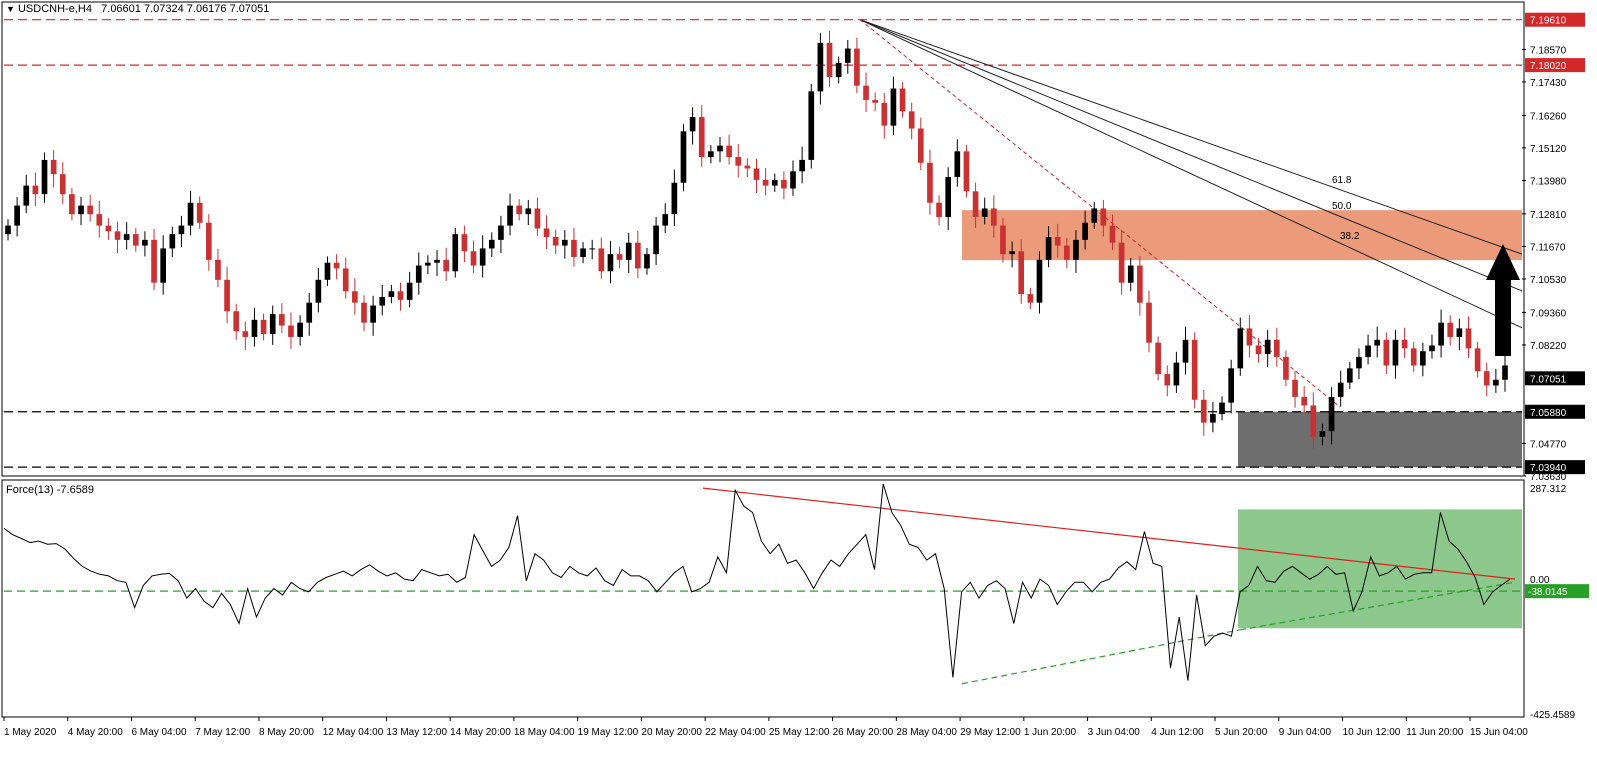 The height and width of the screenshot is (758, 1597). What do you see at coordinates (1548, 149) in the screenshot?
I see `price-tick-label: 7.15120` at bounding box center [1548, 149].